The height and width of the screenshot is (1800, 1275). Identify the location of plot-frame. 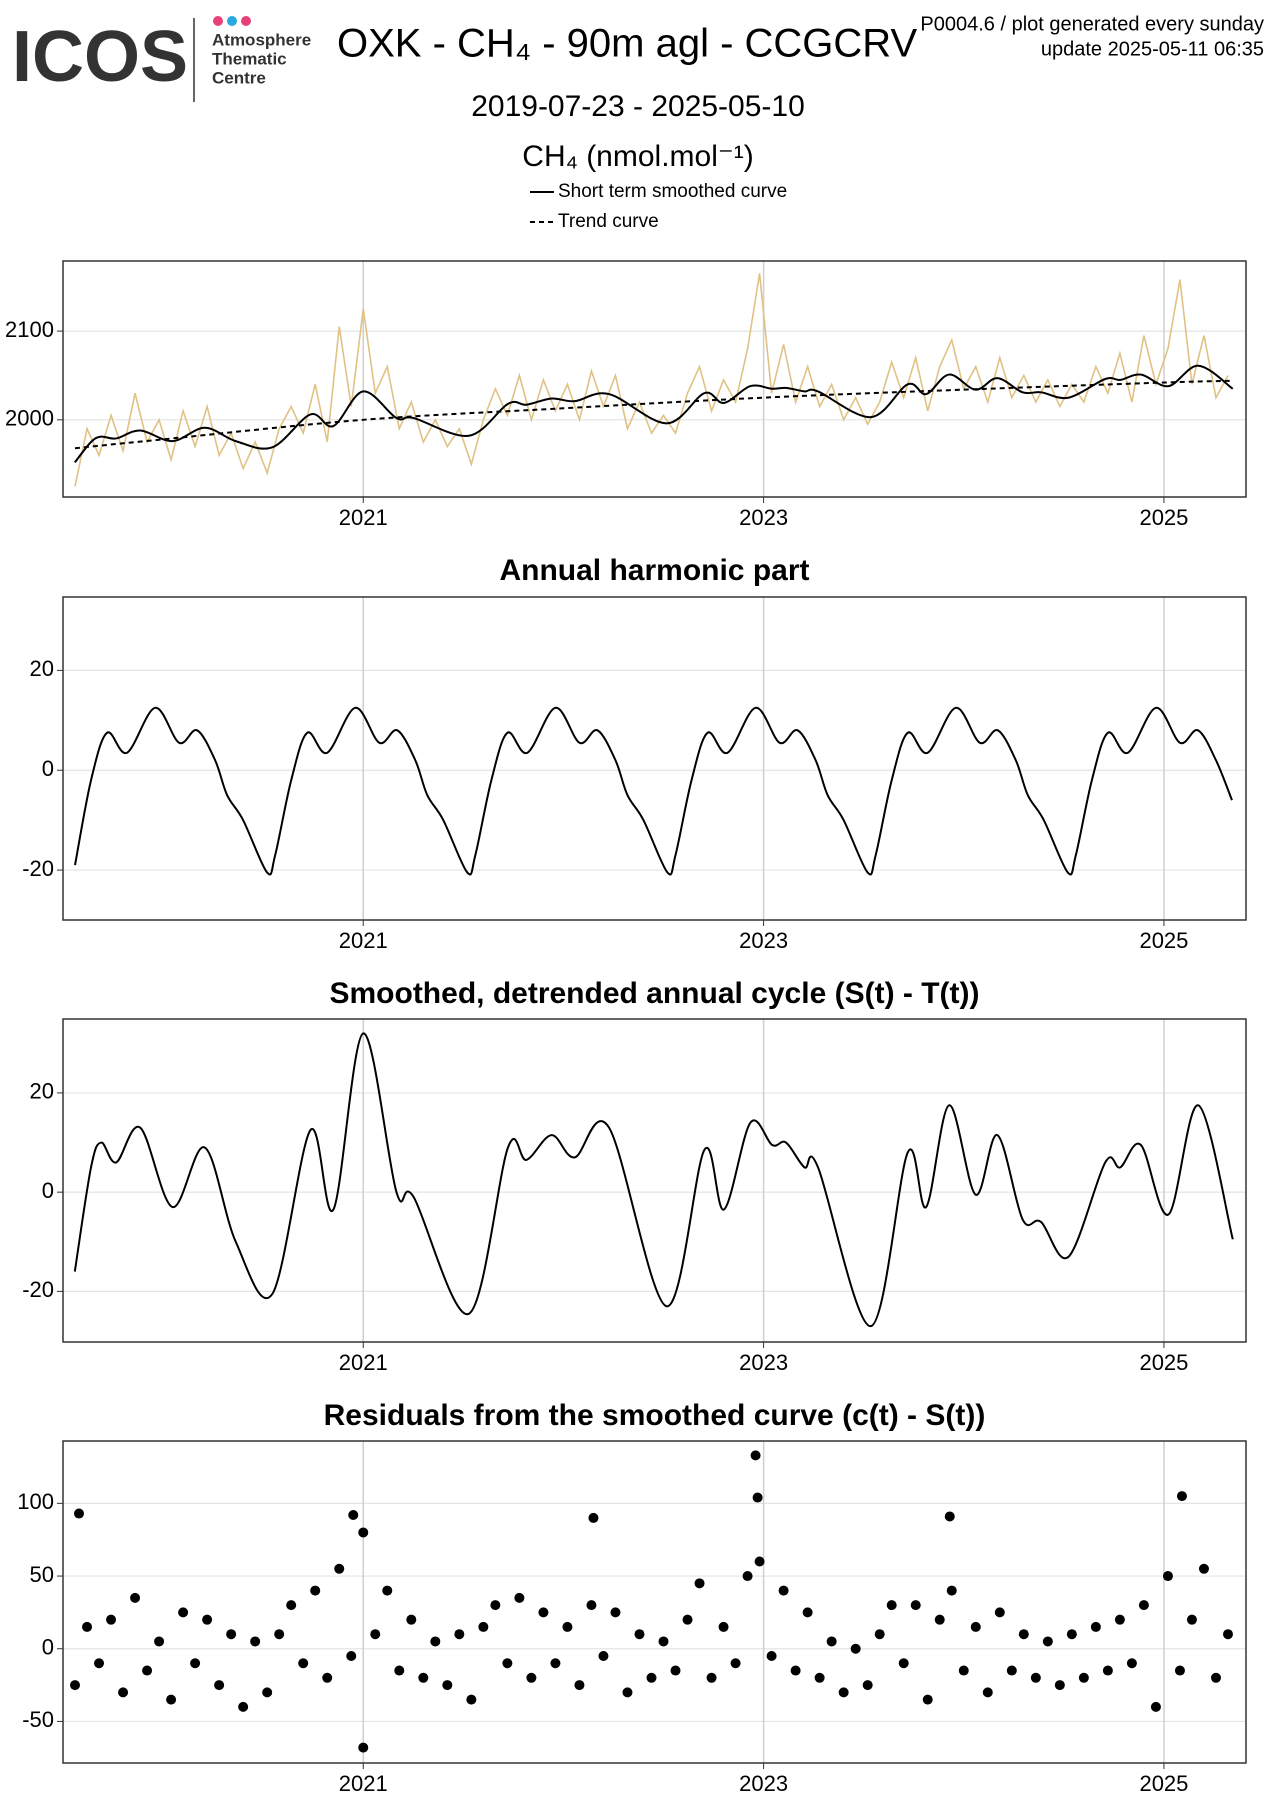
(654, 379).